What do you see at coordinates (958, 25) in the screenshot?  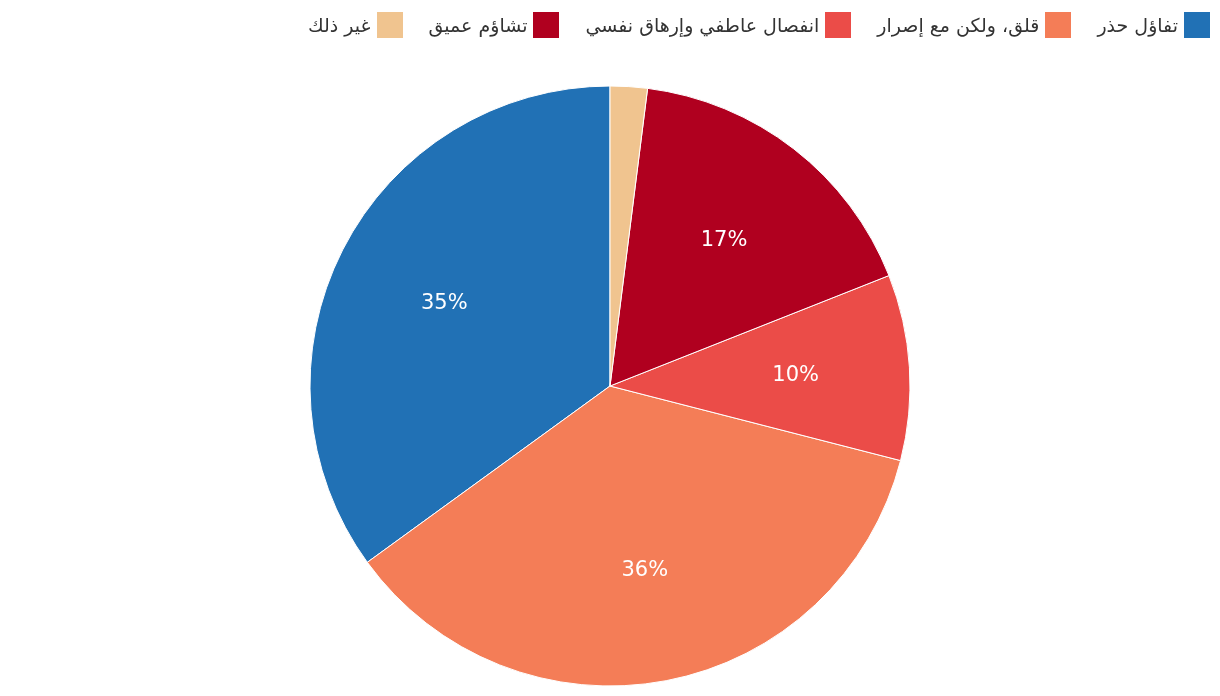 I see `legend-label: قلق، ولكن مع إصرار` at bounding box center [958, 25].